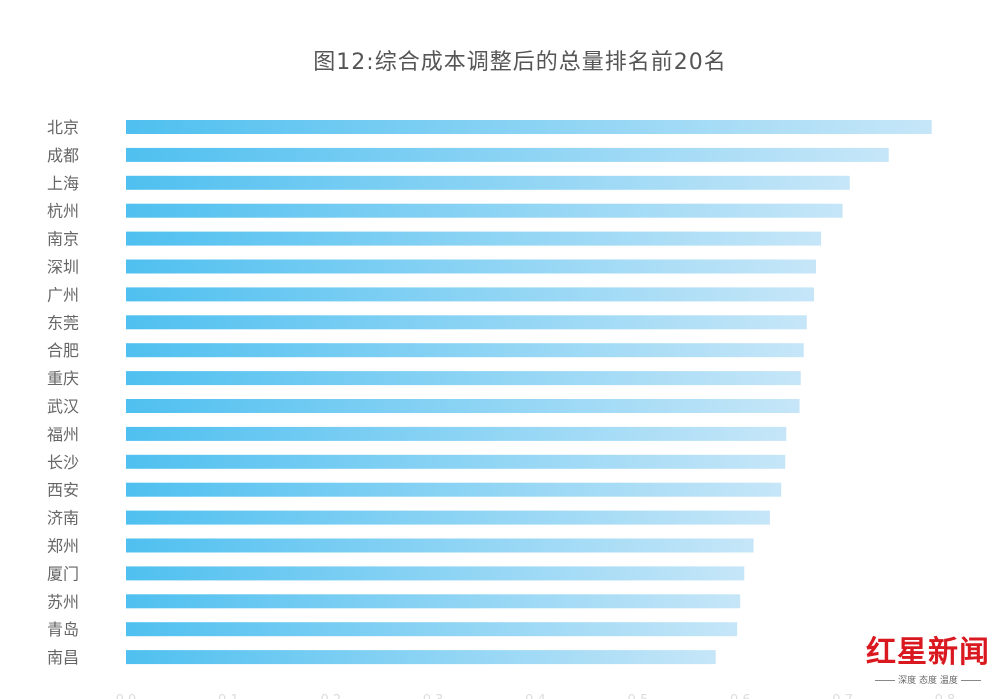 The image size is (1000, 699). I want to click on hongxing-news-watermark: 红星新闻 深度 态度 温度, so click(928, 666).